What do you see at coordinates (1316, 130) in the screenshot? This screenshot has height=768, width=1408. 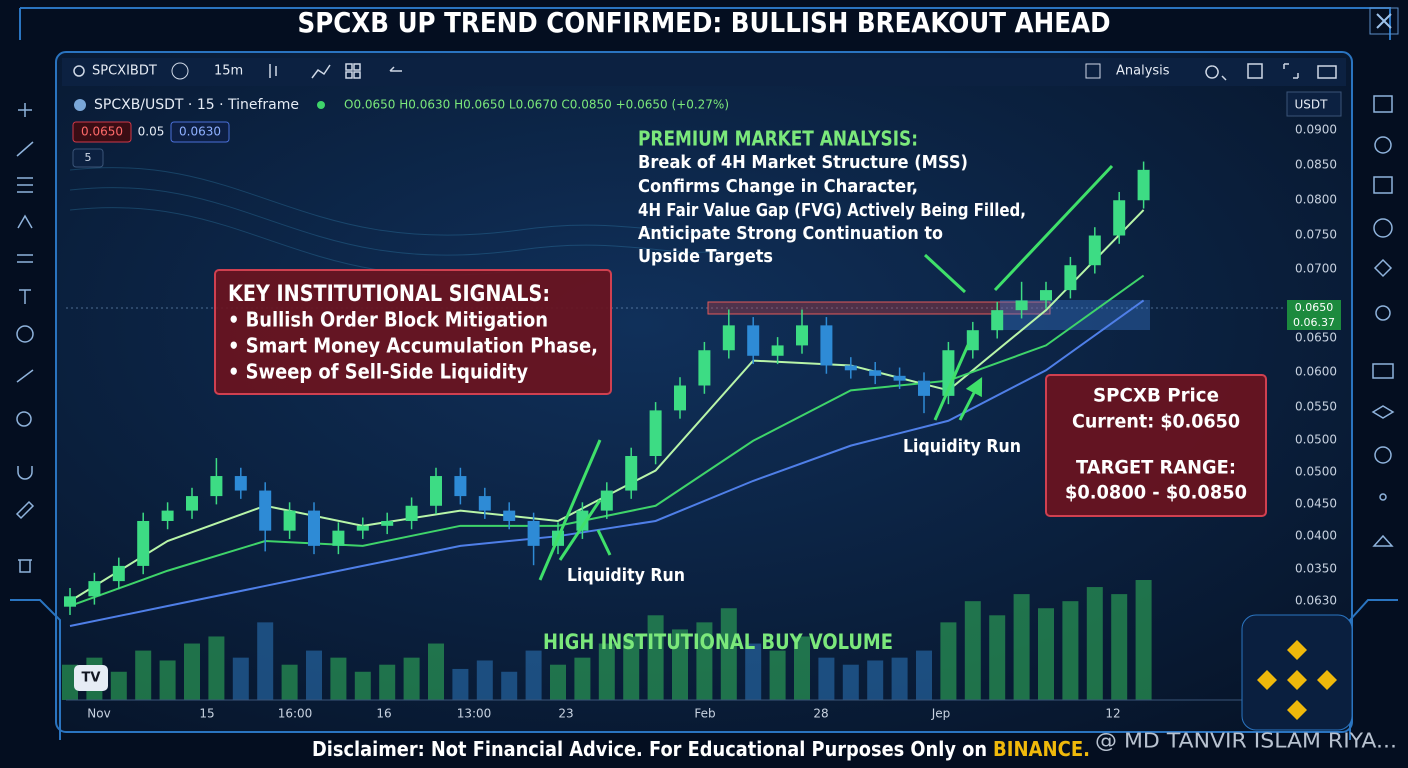 I see `price-label: 0.0900` at bounding box center [1316, 130].